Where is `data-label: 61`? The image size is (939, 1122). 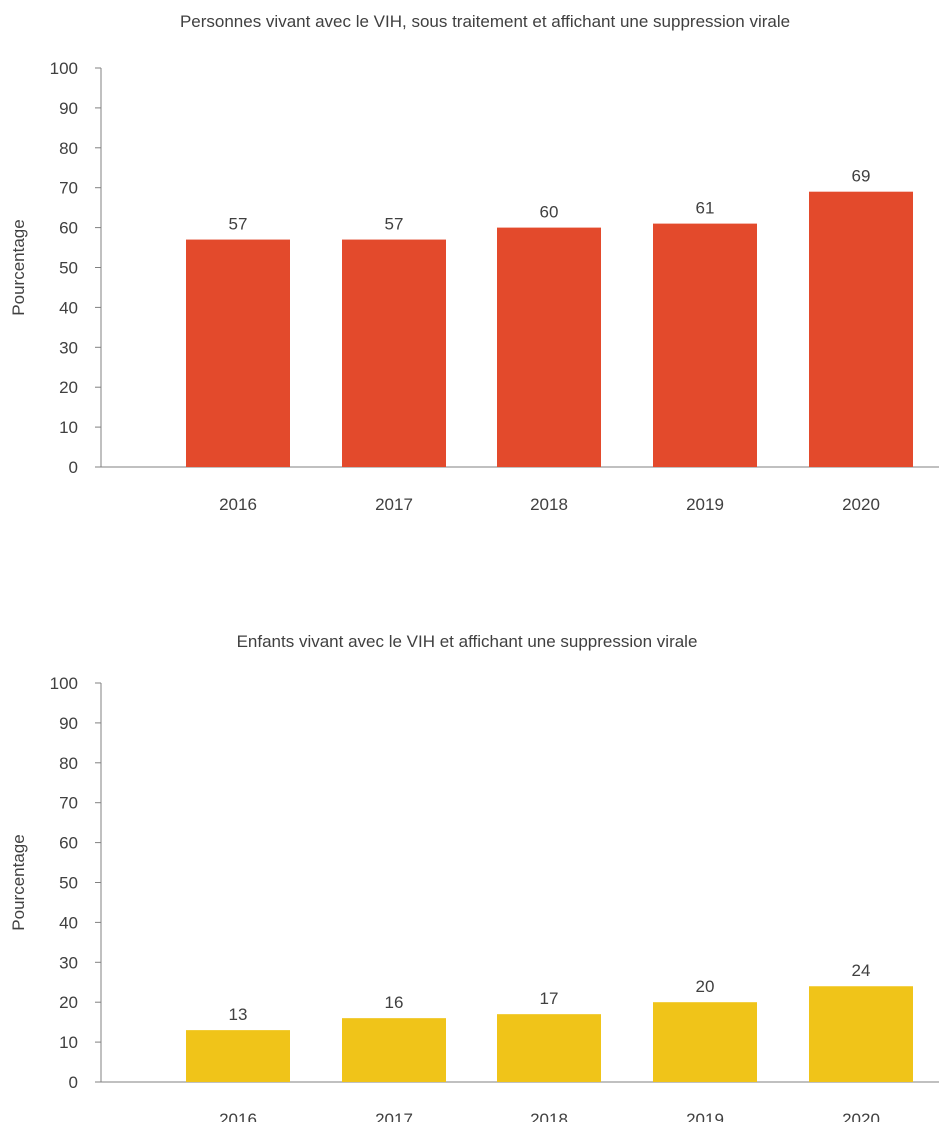 data-label: 61 is located at coordinates (705, 208).